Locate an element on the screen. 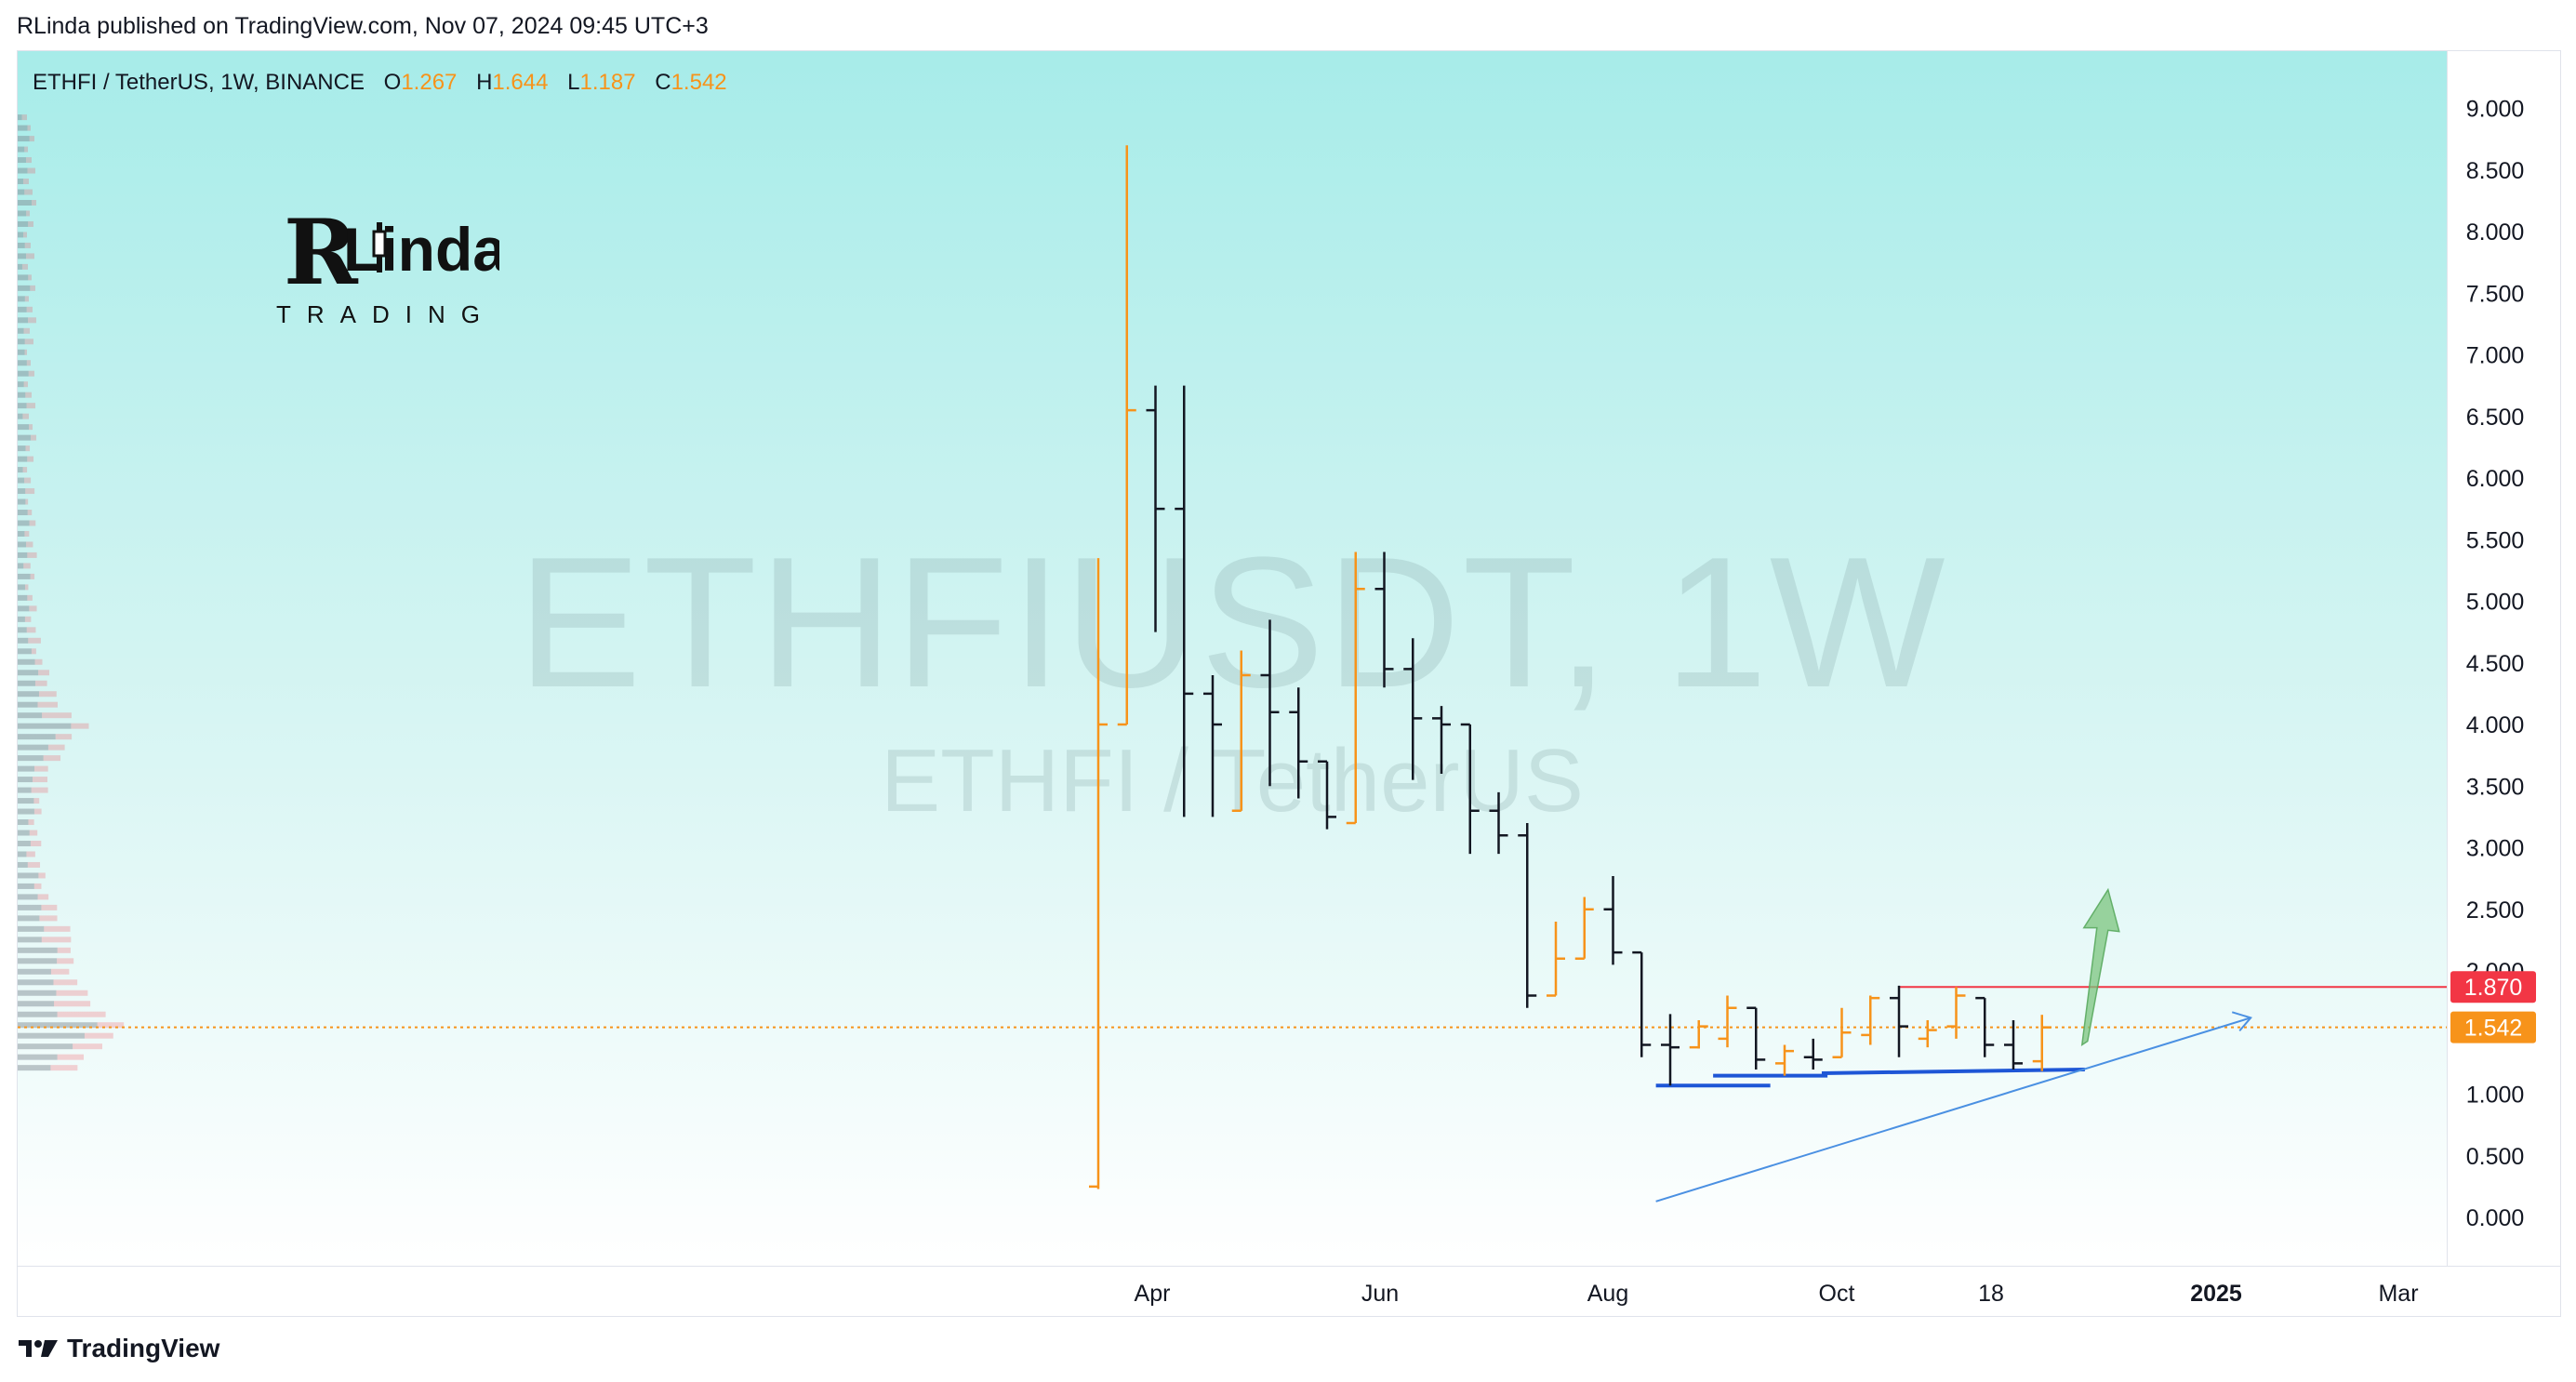  legend-close-label: C is located at coordinates (663, 83).